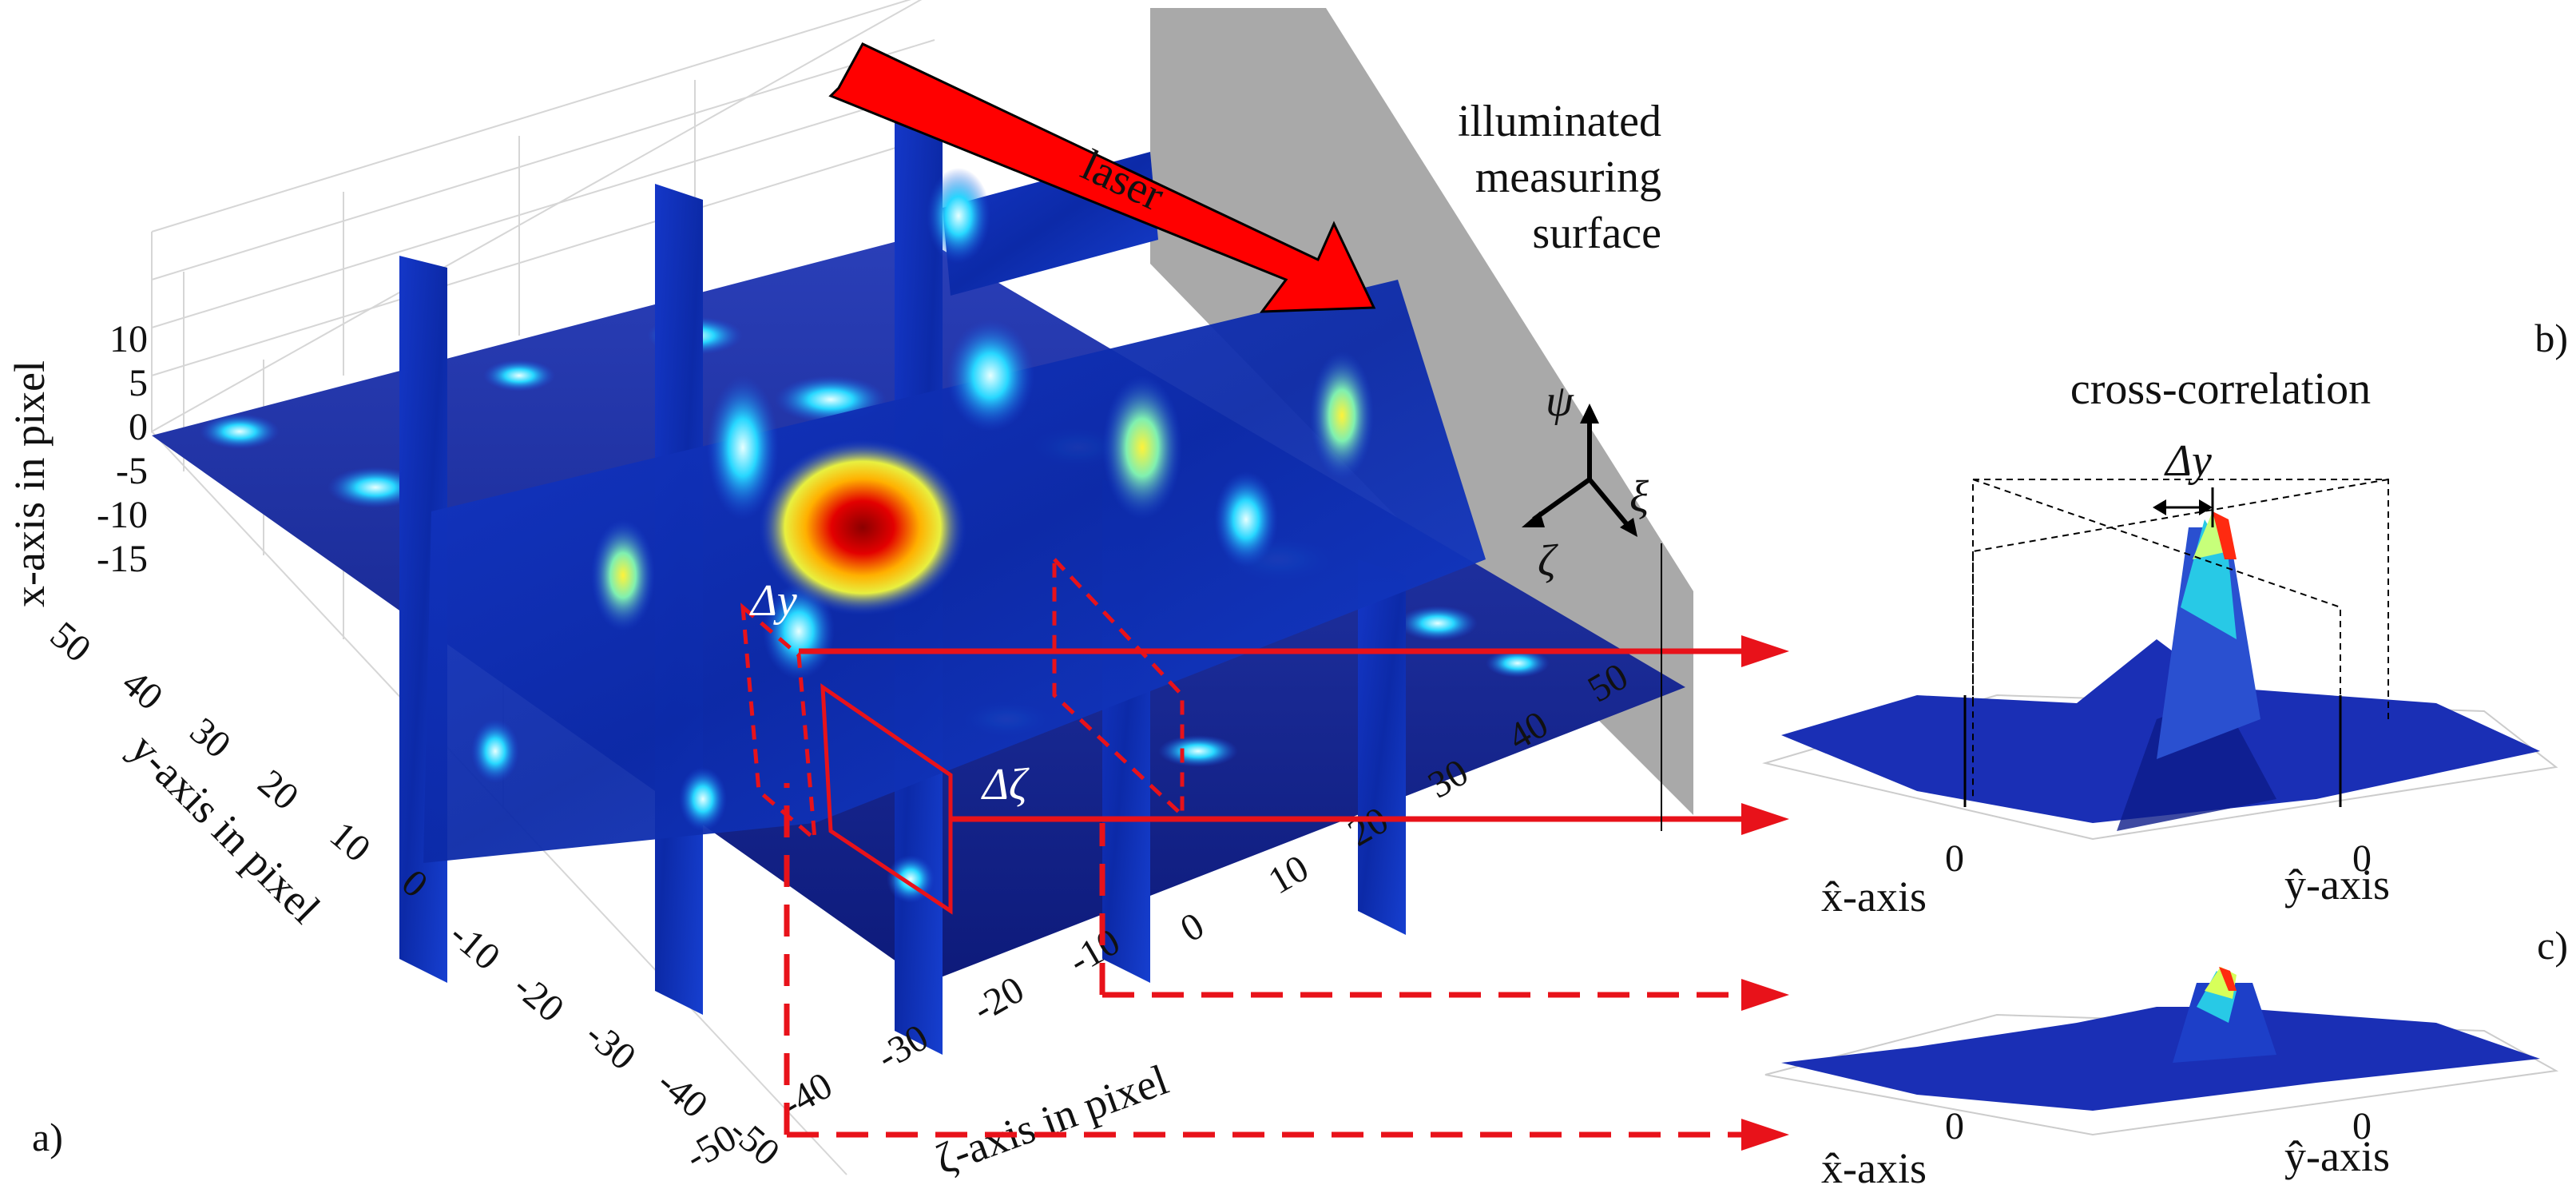 The width and height of the screenshot is (2576, 1193). Describe the element at coordinates (773, 601) in the screenshot. I see `delta-y-label: Δy` at that location.